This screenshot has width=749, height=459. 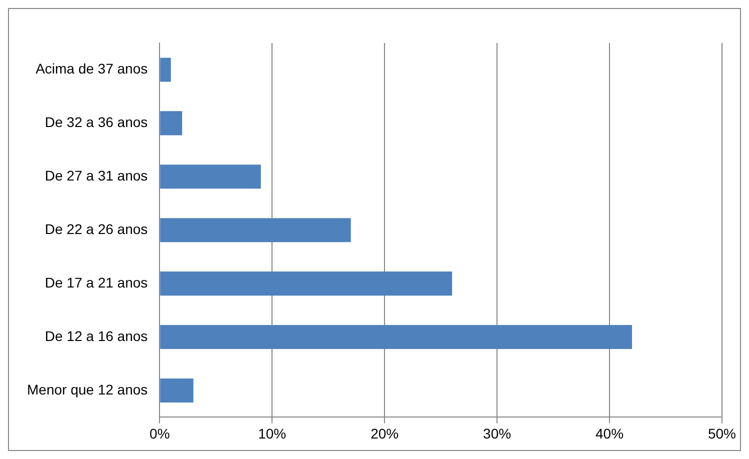 What do you see at coordinates (272, 433) in the screenshot?
I see `x-tick-label: 10%` at bounding box center [272, 433].